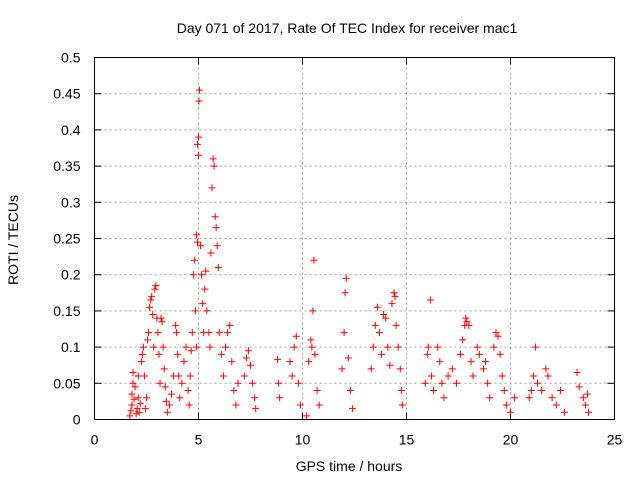 The width and height of the screenshot is (640, 480). Describe the element at coordinates (66, 166) in the screenshot. I see `y-tick-label: 0.35` at that location.